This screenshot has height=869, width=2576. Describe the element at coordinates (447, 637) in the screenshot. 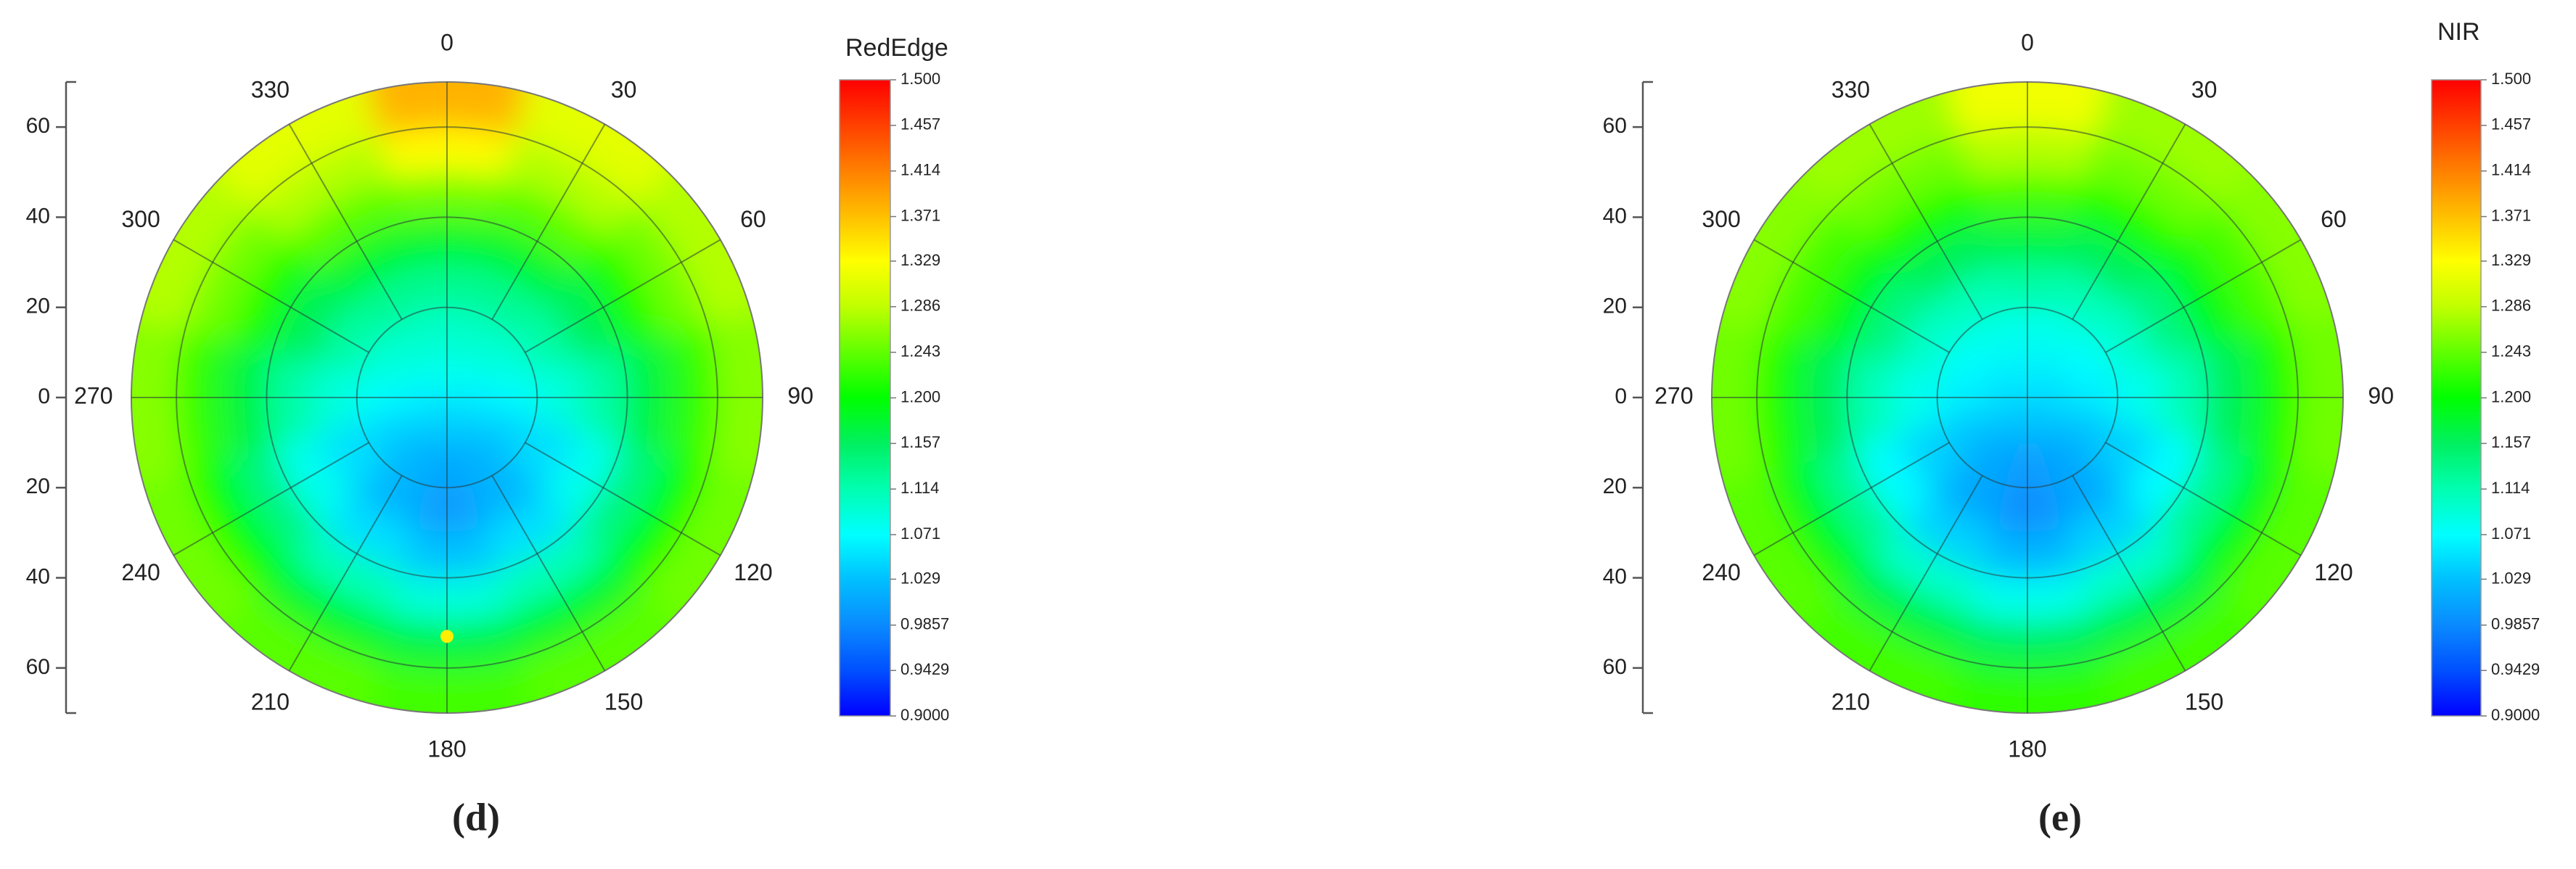

I see `marker` at that location.